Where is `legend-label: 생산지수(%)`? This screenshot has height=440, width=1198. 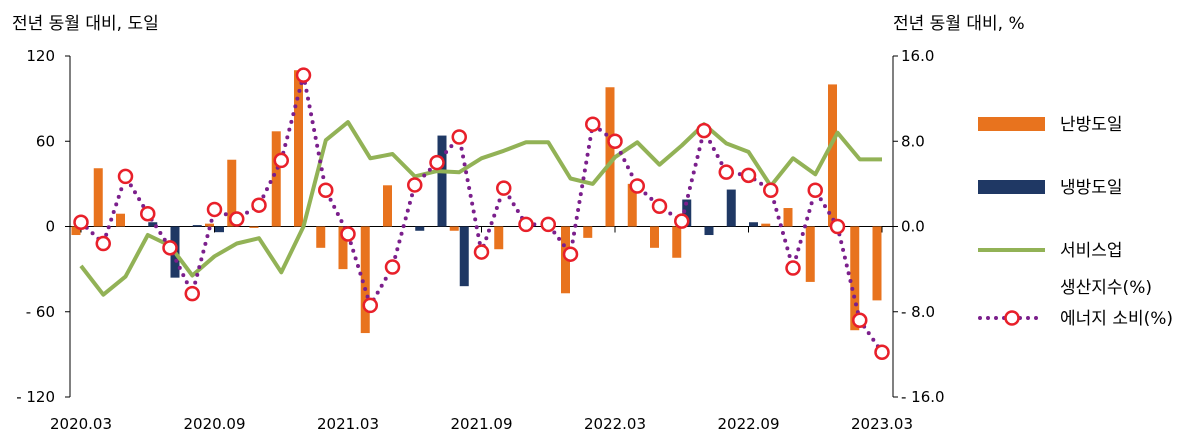 legend-label: 생산지수(%) is located at coordinates (1106, 288).